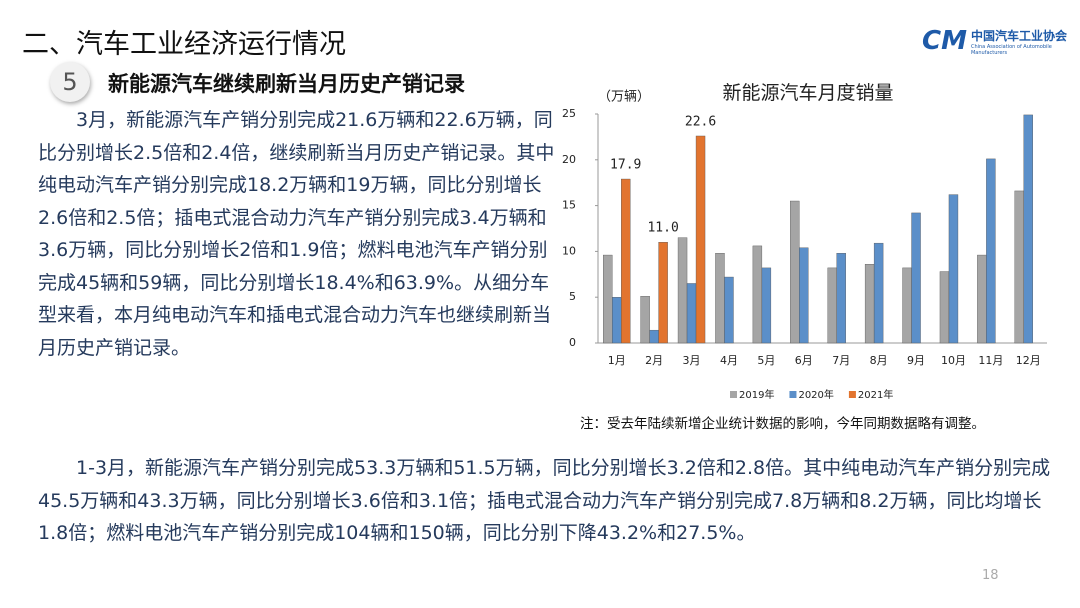  I want to click on logo-name: 中国汽车工业协会, so click(1018, 35).